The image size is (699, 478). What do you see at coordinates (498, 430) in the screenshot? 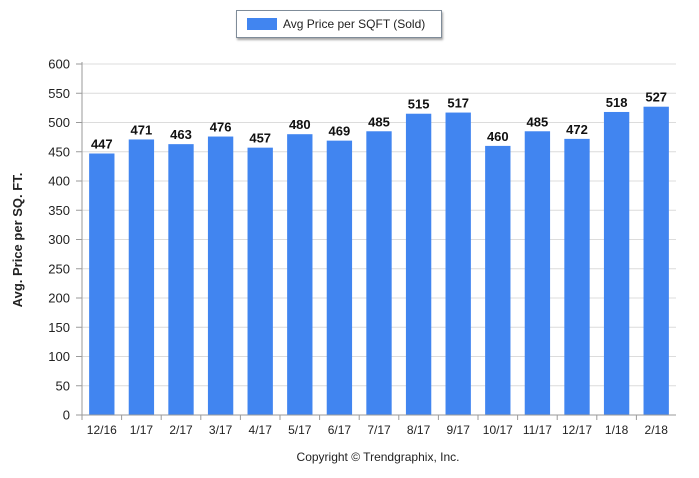
I see `x-tick-label: 10/17` at bounding box center [498, 430].